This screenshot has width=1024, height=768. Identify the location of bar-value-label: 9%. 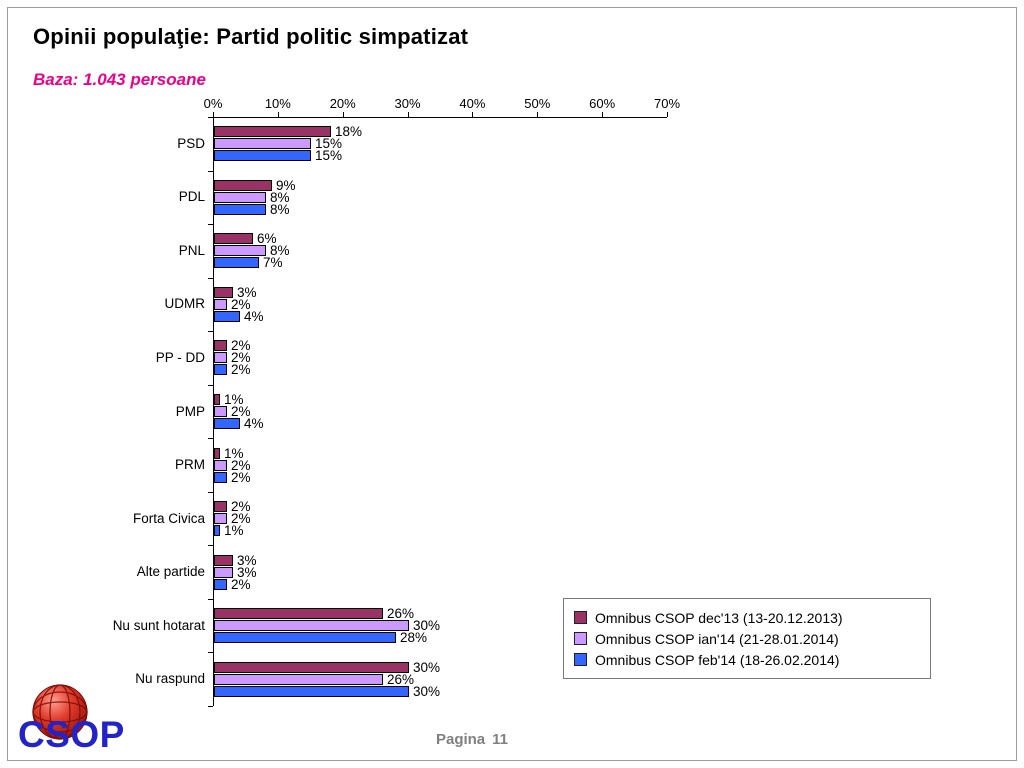
(286, 185).